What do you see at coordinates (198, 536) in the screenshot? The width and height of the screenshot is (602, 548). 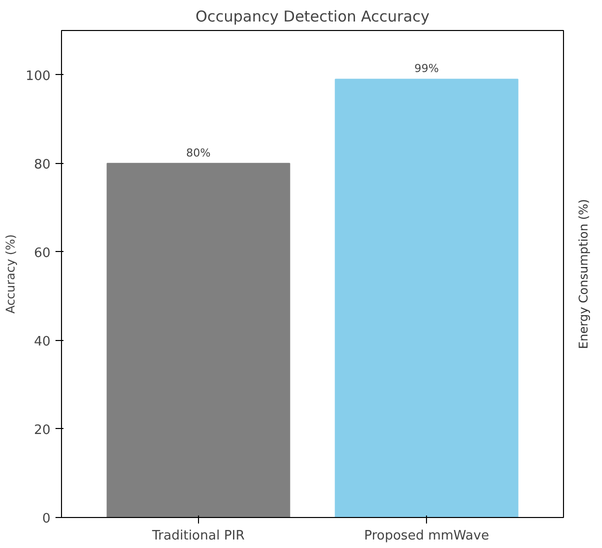 I see `x-tick-label: Traditional PIR` at bounding box center [198, 536].